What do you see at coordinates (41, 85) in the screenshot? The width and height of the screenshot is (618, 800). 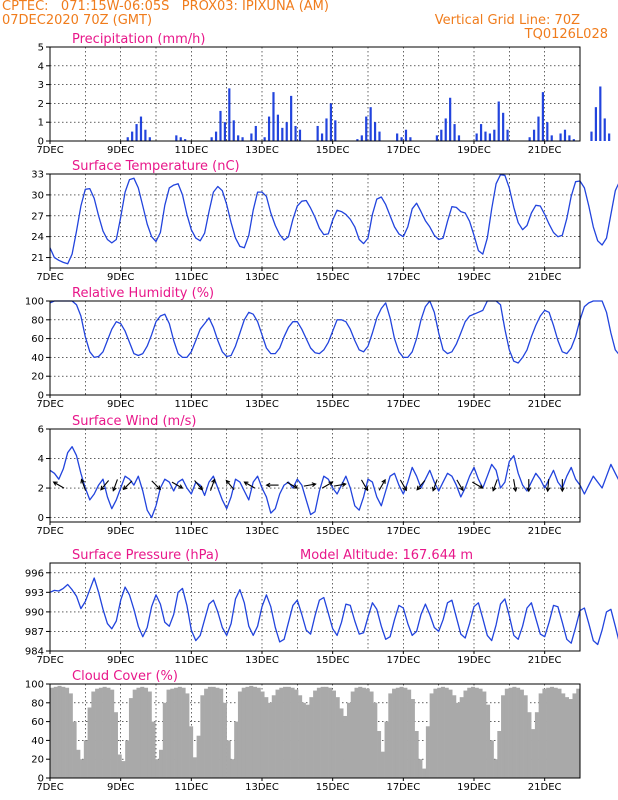 I see `y-tick-label: 3` at bounding box center [41, 85].